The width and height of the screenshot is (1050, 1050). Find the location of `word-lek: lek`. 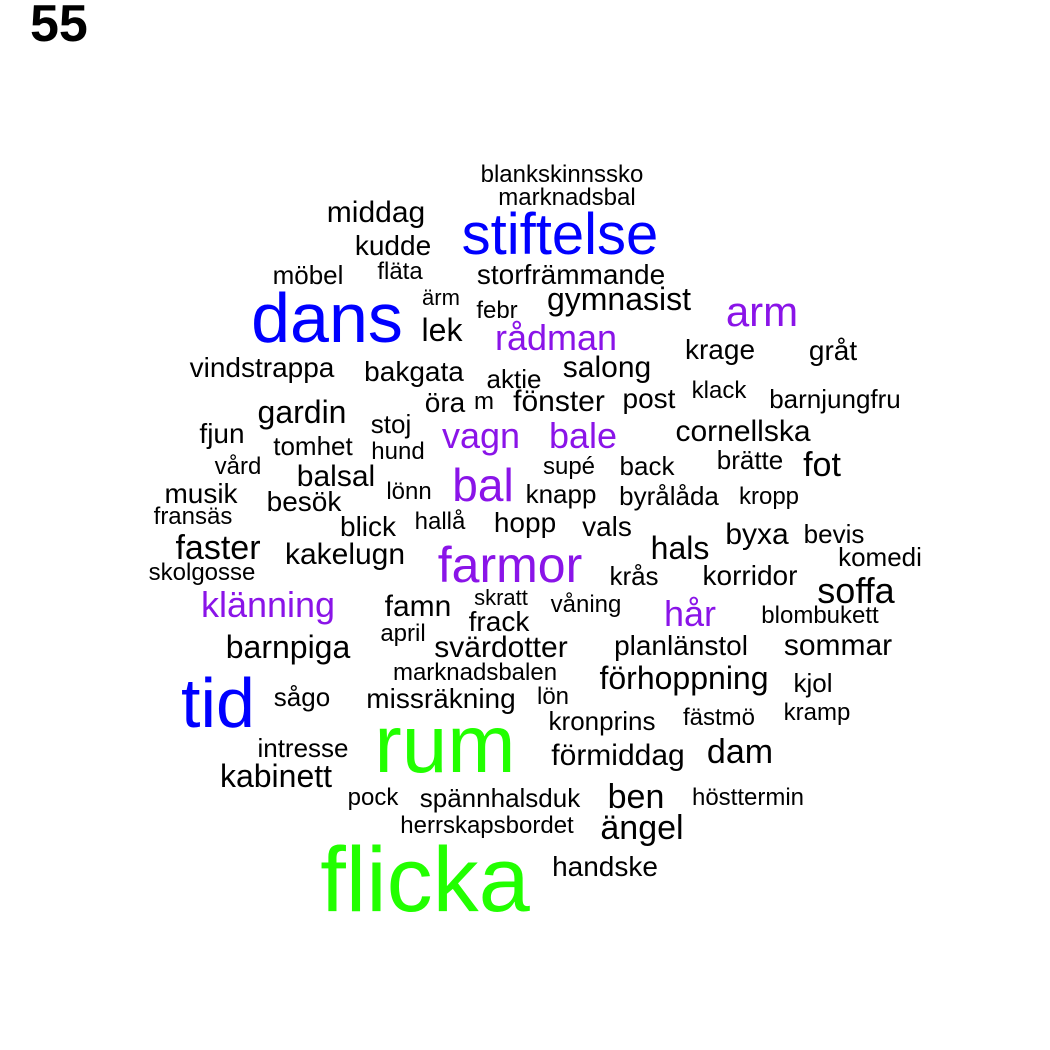

word-lek: lek is located at coordinates (442, 330).